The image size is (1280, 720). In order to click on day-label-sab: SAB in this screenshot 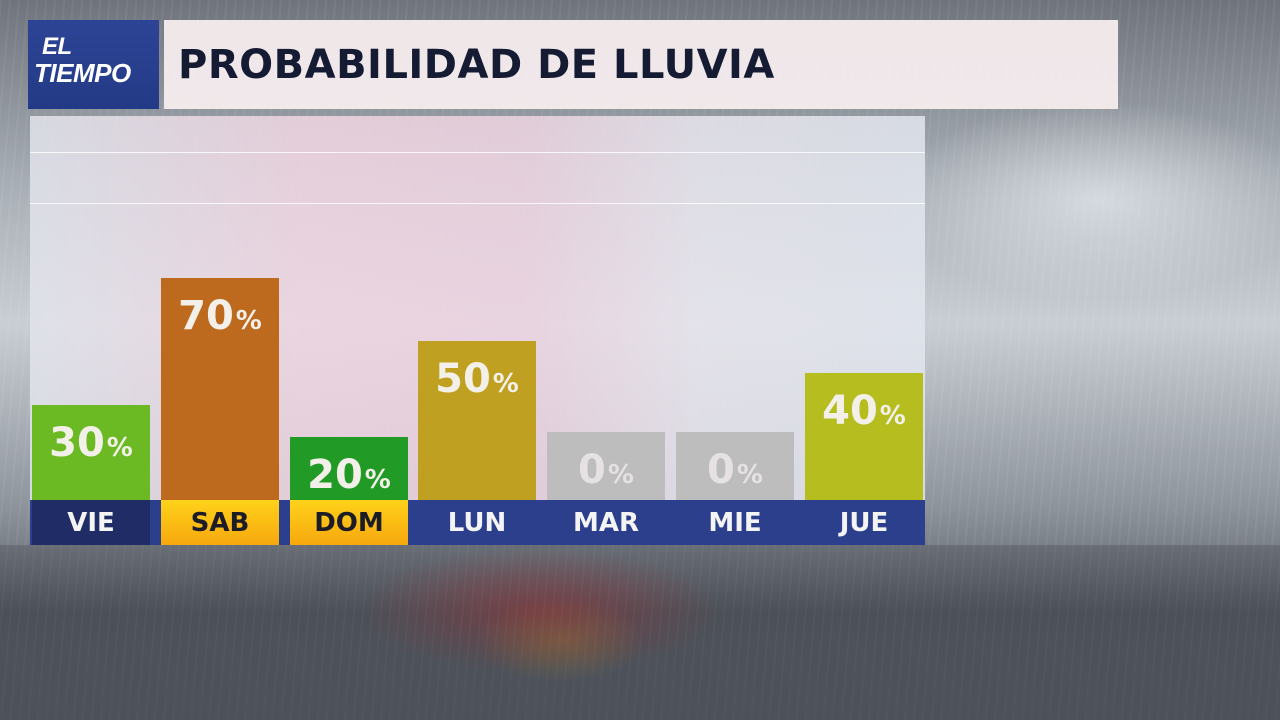, I will do `click(220, 522)`.